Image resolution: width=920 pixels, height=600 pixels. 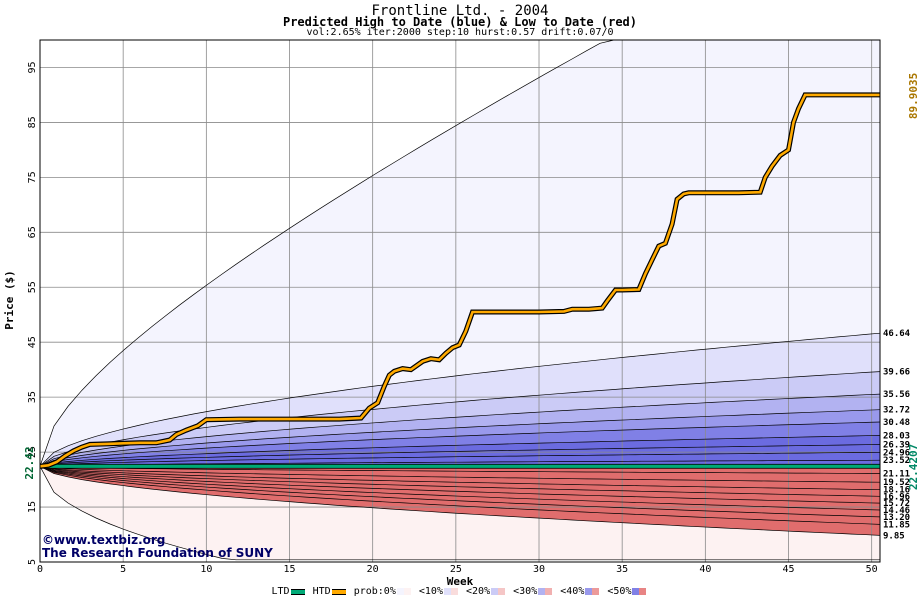 I want to click on legend-item-20: <20%, so click(x=478, y=591).